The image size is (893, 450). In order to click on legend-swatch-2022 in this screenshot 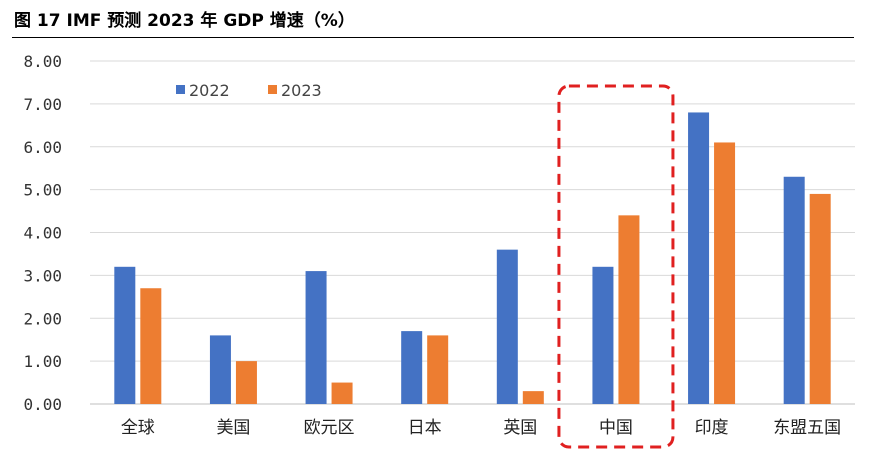, I will do `click(180, 89)`.